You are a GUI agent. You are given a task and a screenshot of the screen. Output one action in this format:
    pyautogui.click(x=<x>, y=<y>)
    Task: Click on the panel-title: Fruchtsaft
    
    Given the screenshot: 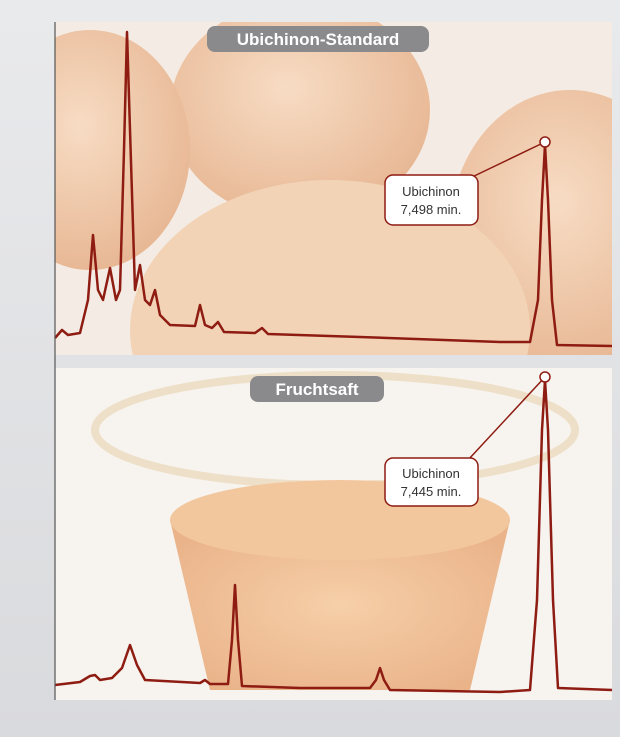 What is the action you would take?
    pyautogui.click(x=316, y=389)
    